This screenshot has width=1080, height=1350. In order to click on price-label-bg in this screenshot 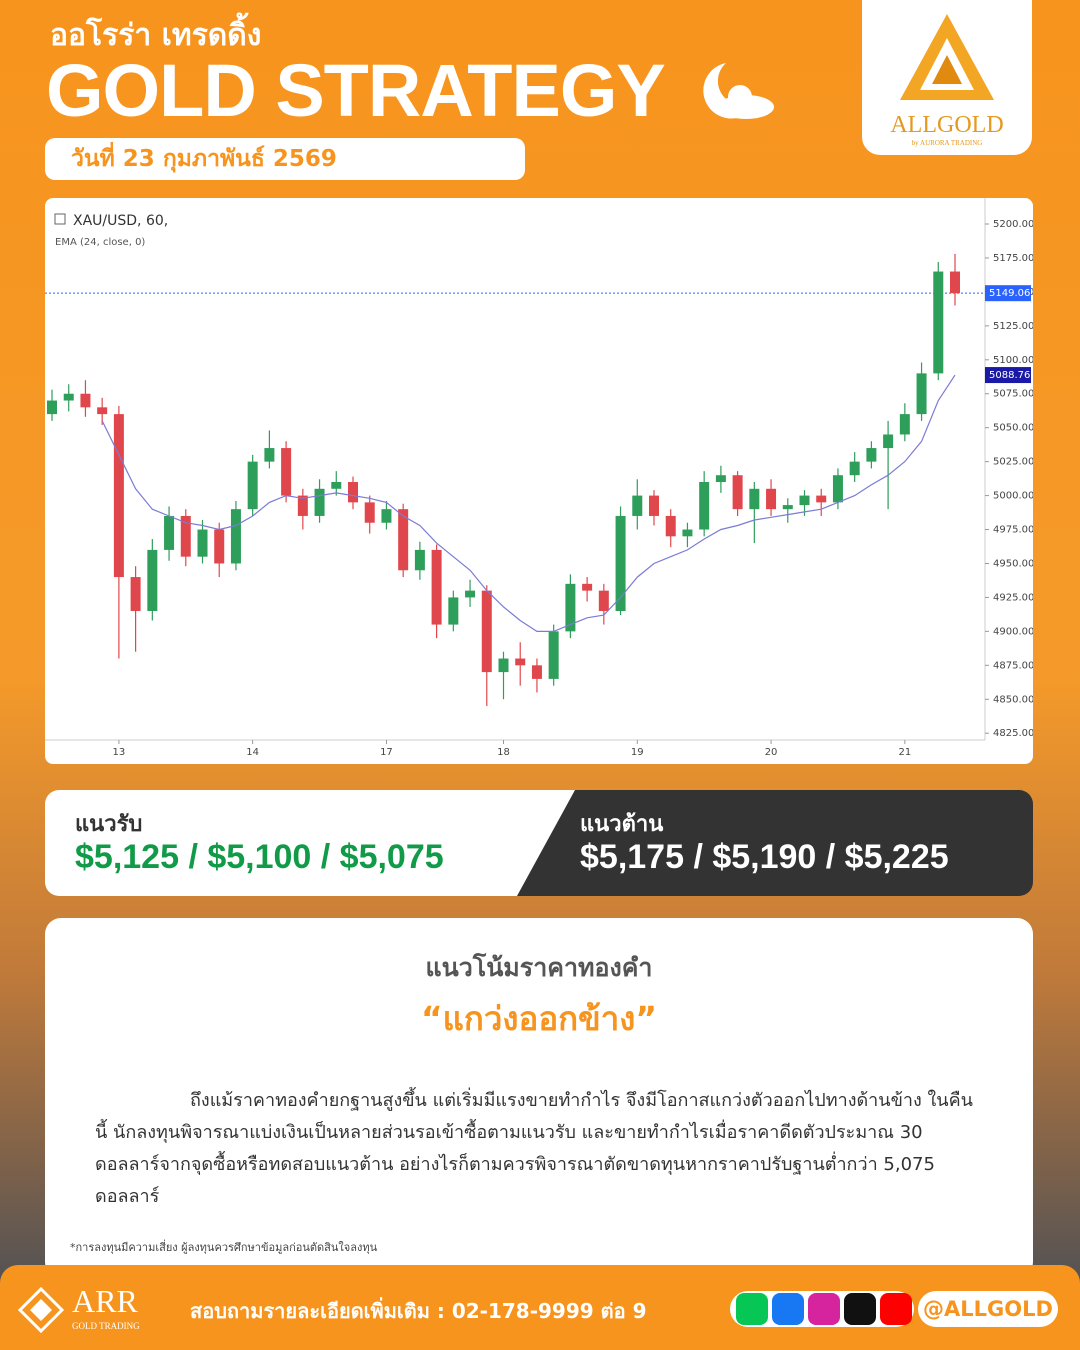, I will do `click(1008, 293)`.